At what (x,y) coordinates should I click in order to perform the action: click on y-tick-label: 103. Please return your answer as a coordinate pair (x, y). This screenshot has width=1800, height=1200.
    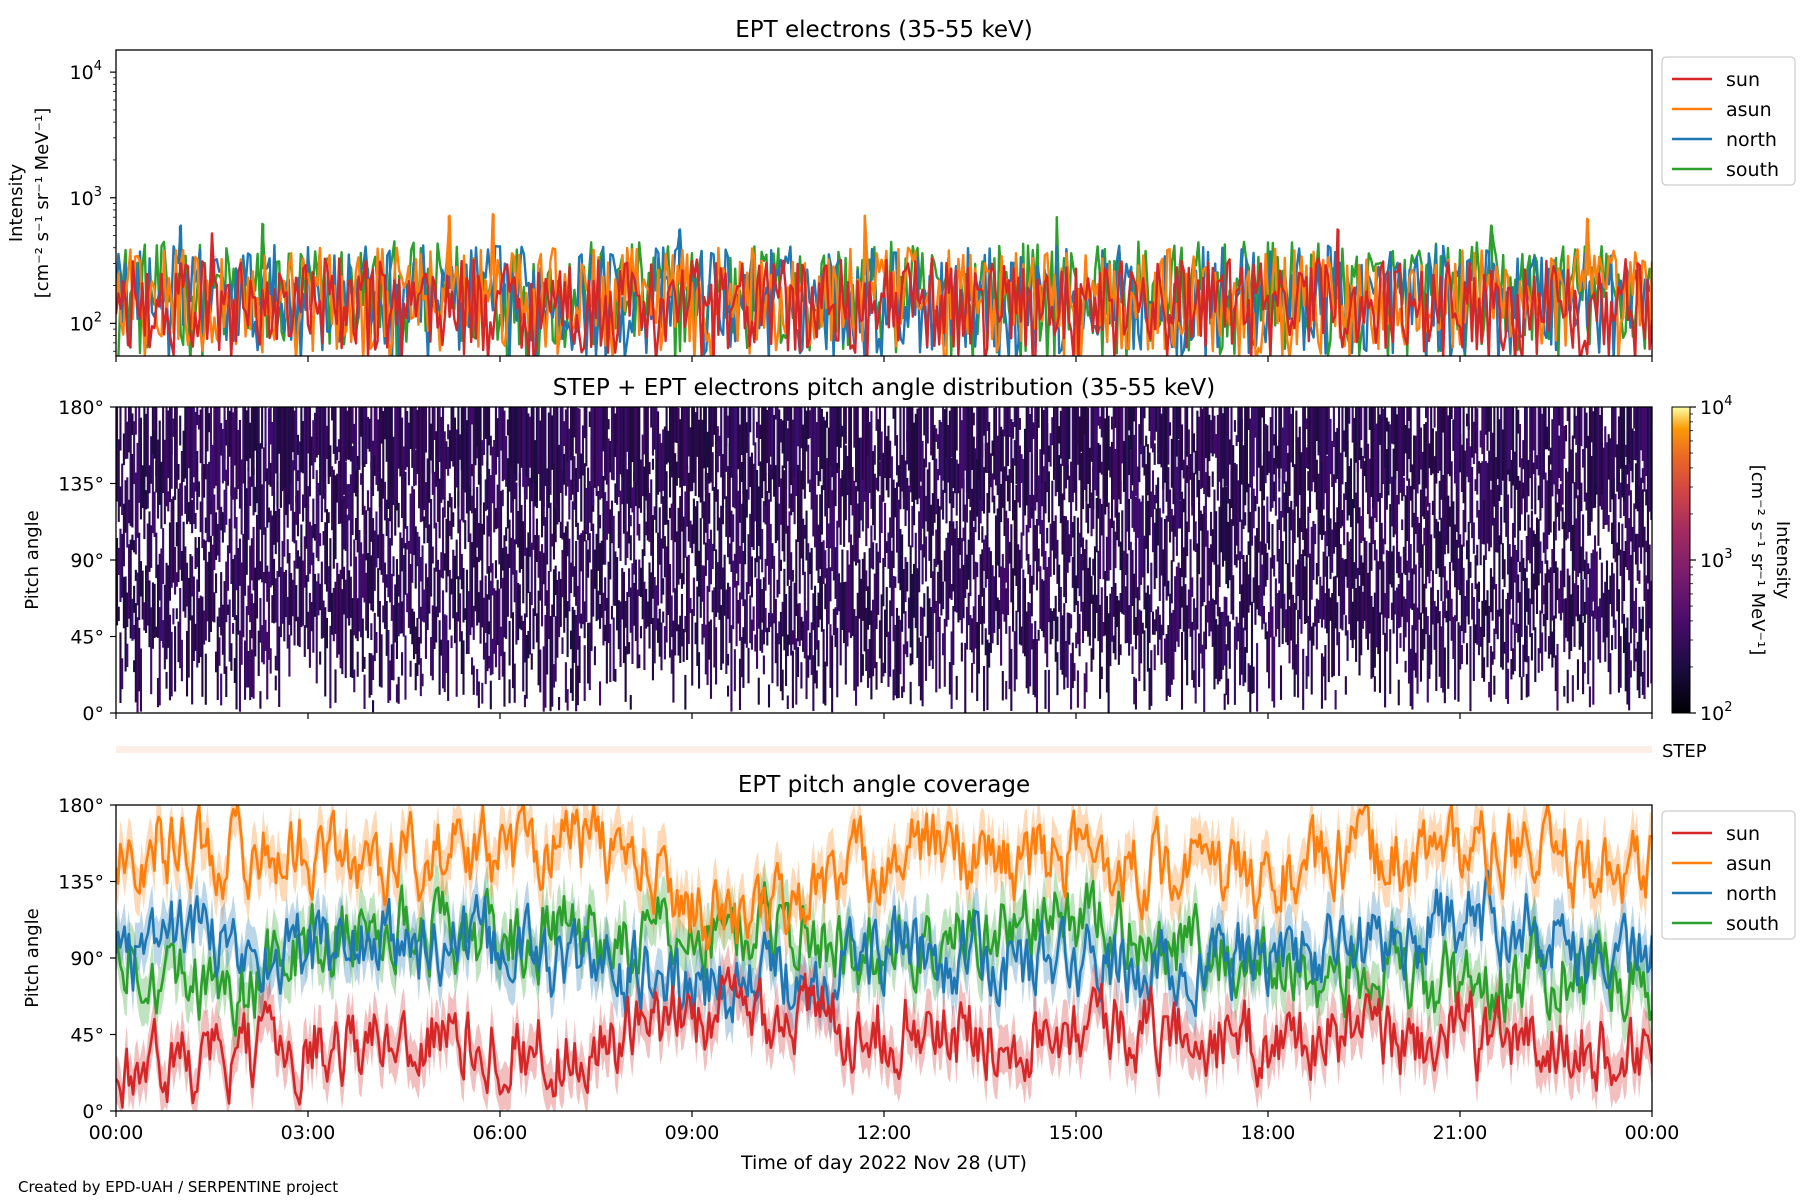
    Looking at the image, I should click on (86, 197).